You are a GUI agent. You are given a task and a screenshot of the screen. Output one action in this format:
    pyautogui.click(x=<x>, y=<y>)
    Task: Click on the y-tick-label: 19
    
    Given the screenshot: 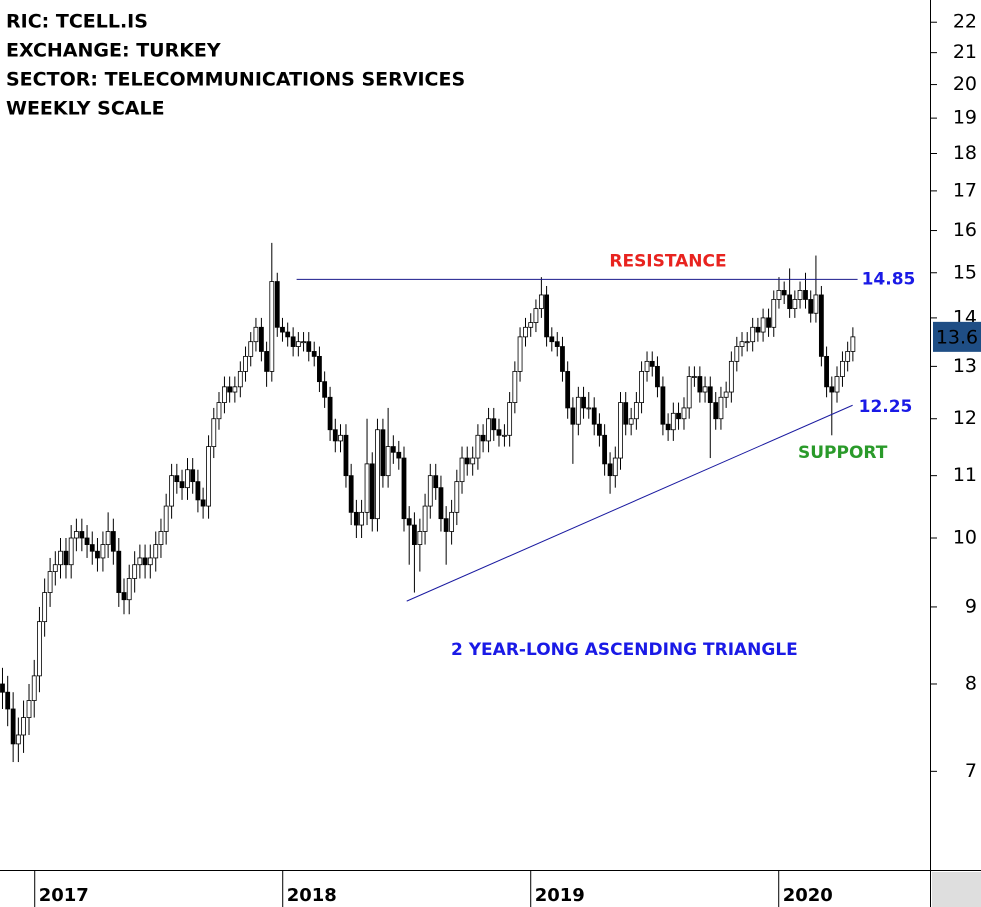 What is the action you would take?
    pyautogui.click(x=965, y=118)
    